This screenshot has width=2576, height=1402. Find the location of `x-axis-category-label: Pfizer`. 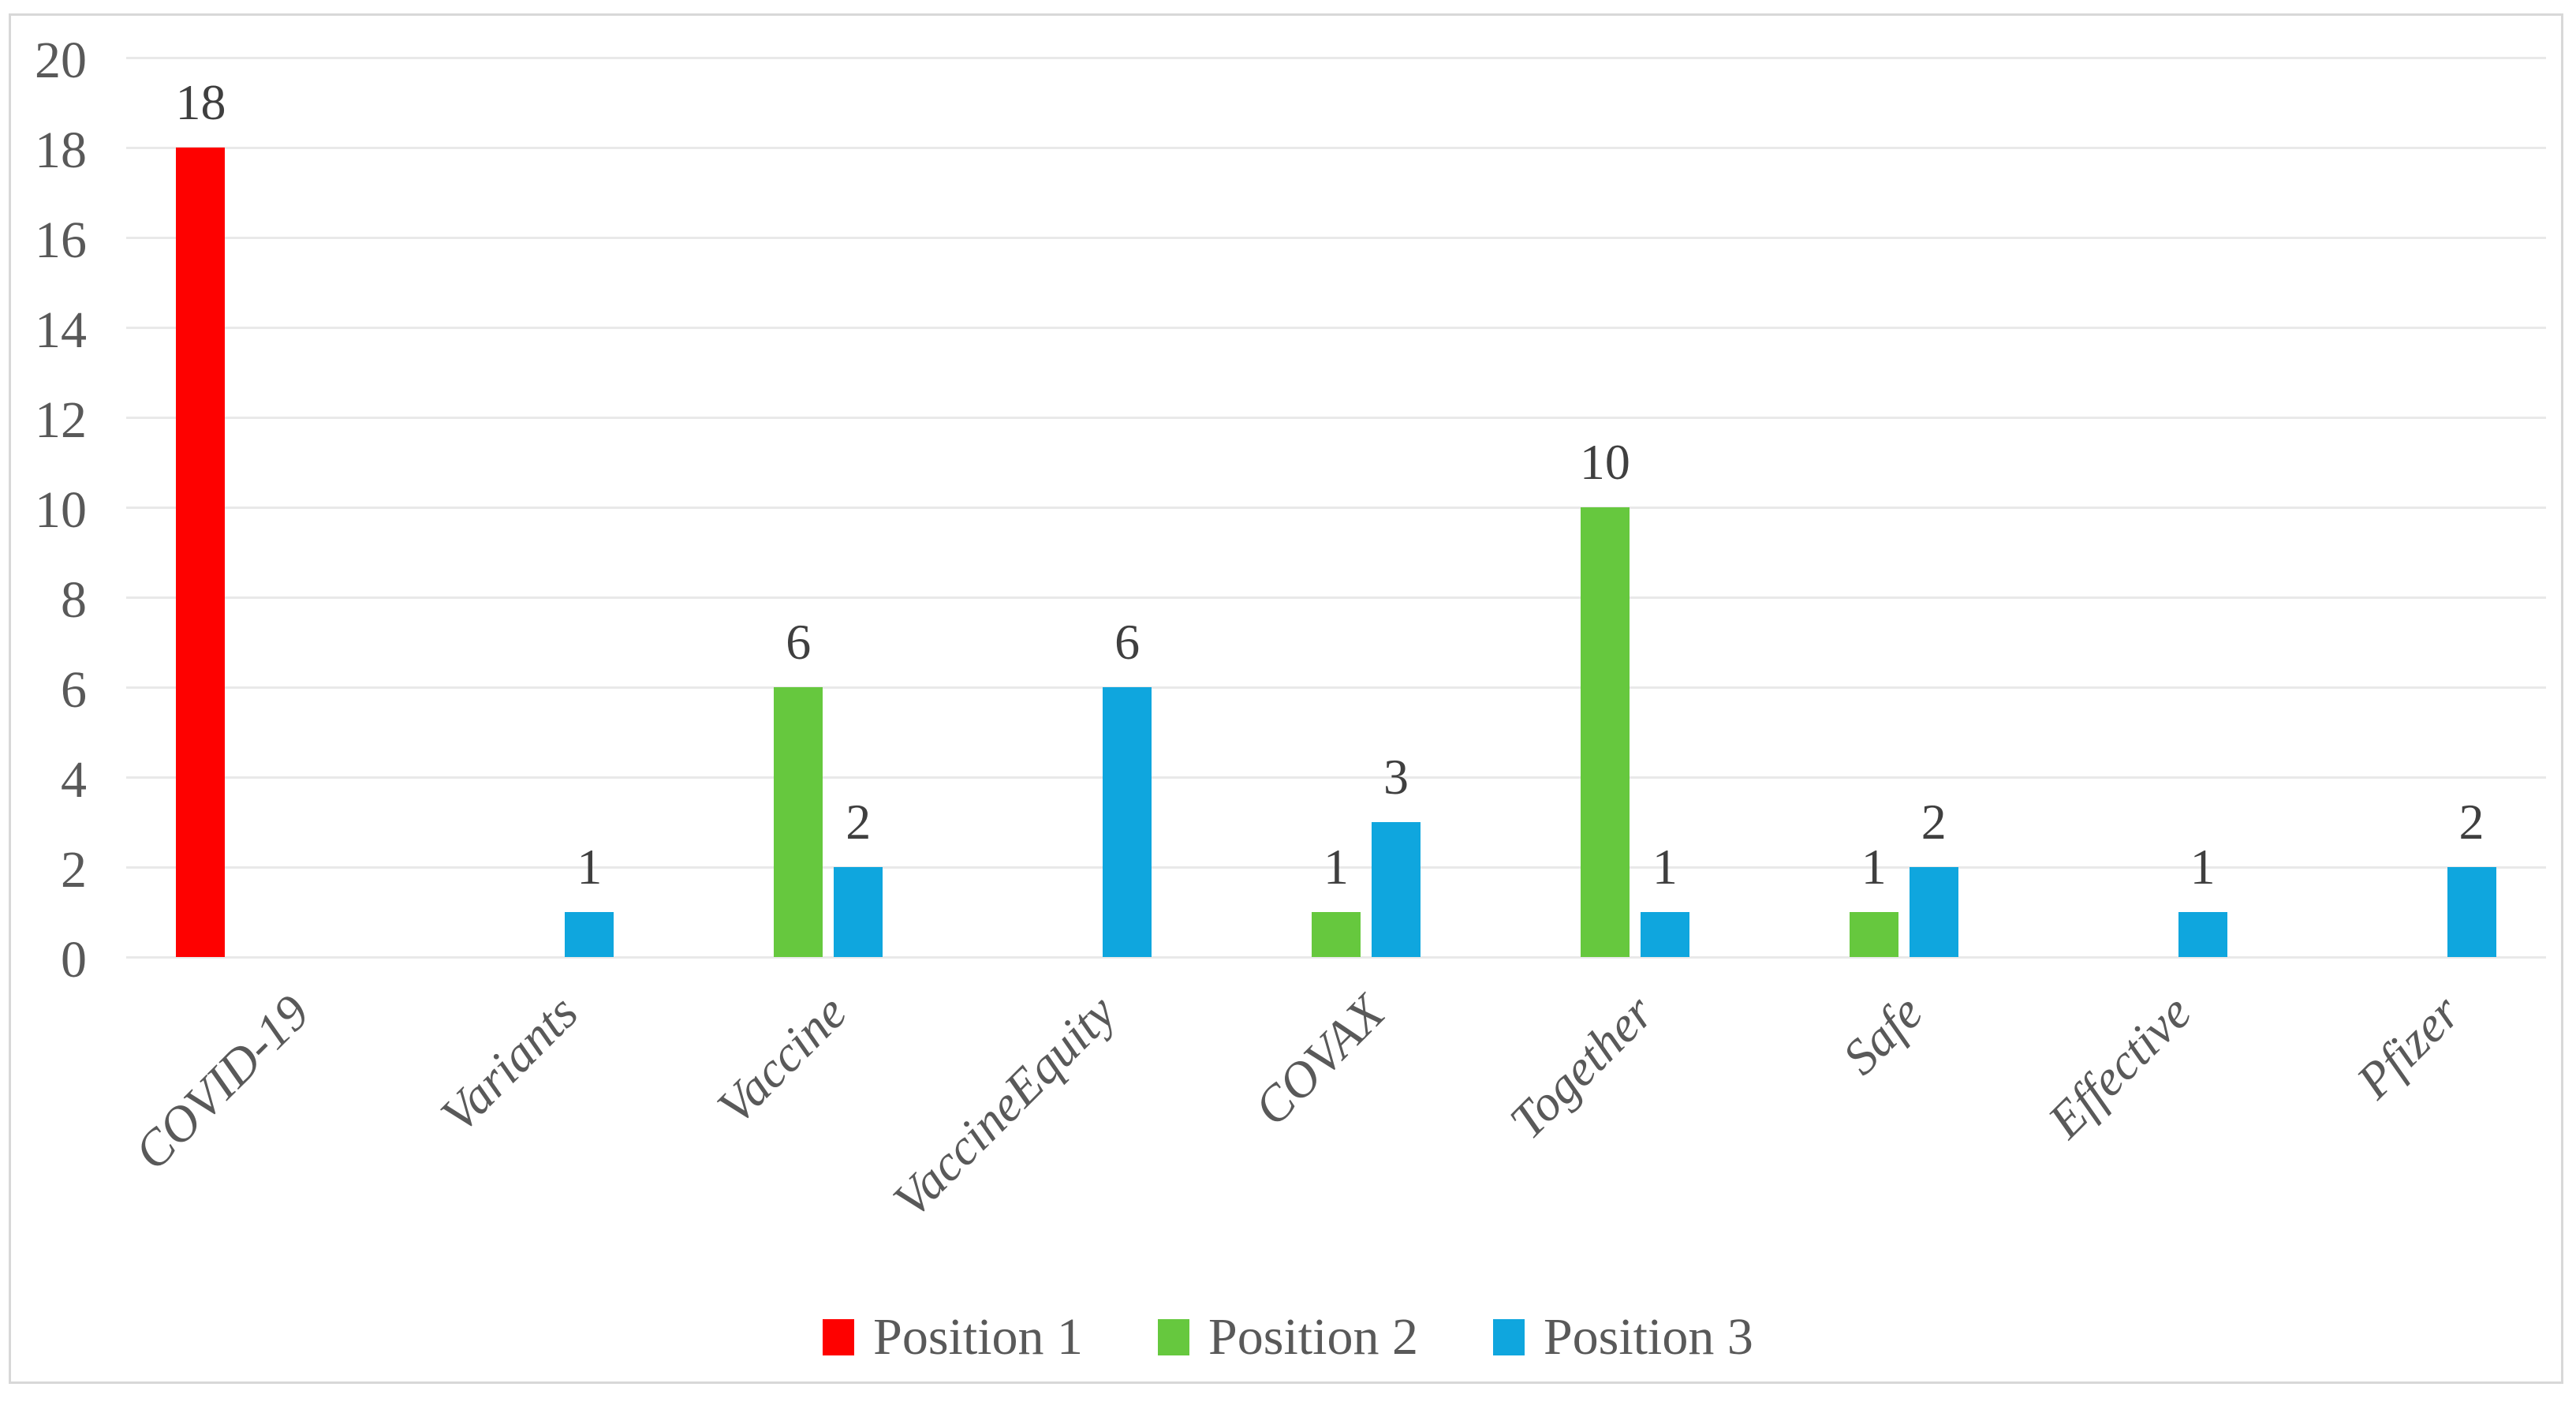

x-axis-category-label: Pfizer is located at coordinates (2408, 1047).